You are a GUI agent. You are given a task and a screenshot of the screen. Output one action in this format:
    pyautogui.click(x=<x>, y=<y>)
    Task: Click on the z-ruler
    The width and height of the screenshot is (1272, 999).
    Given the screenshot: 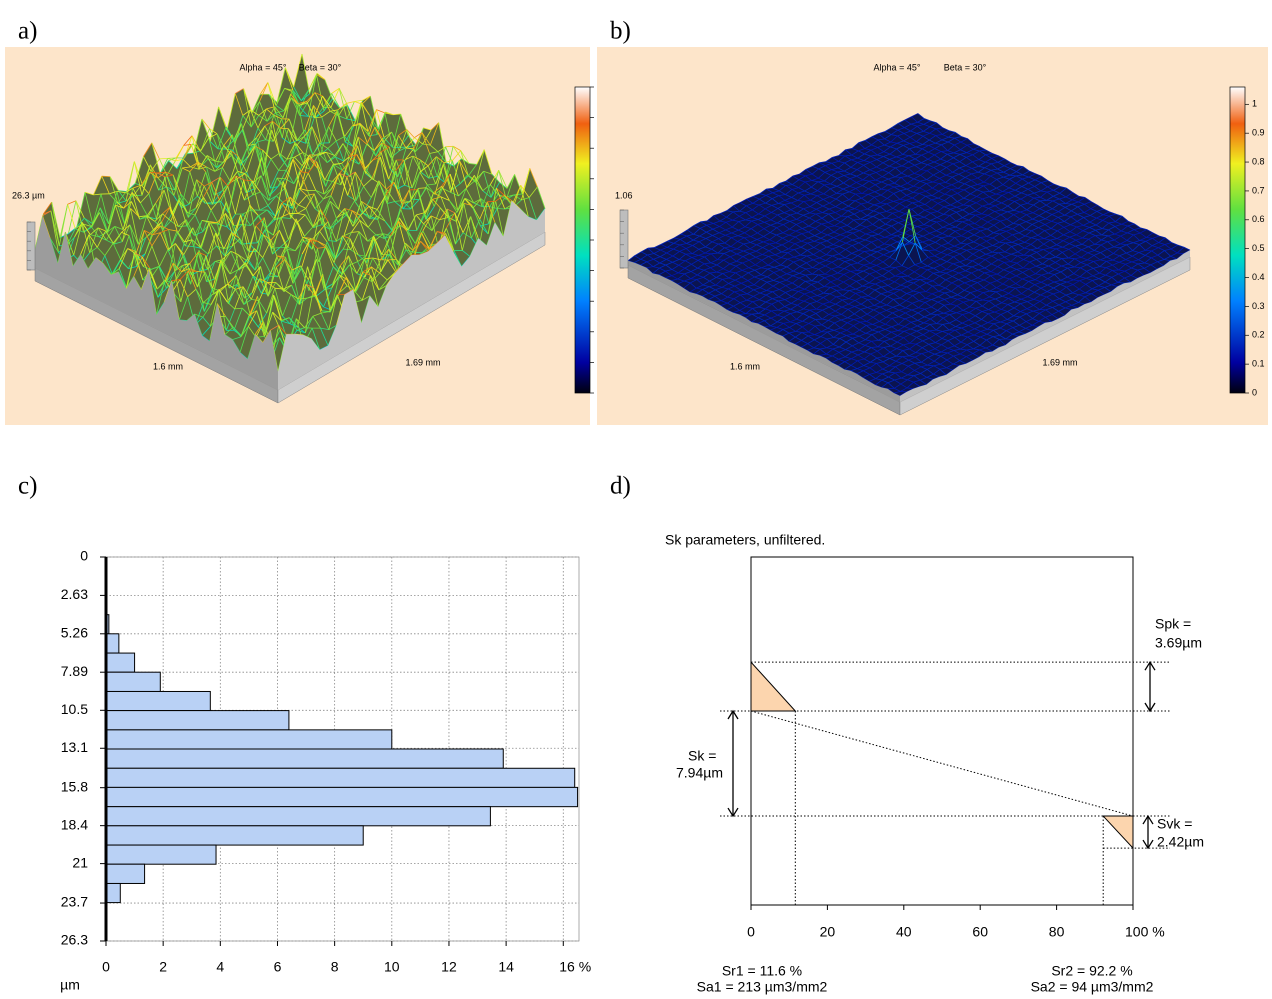 What is the action you would take?
    pyautogui.click(x=31, y=246)
    